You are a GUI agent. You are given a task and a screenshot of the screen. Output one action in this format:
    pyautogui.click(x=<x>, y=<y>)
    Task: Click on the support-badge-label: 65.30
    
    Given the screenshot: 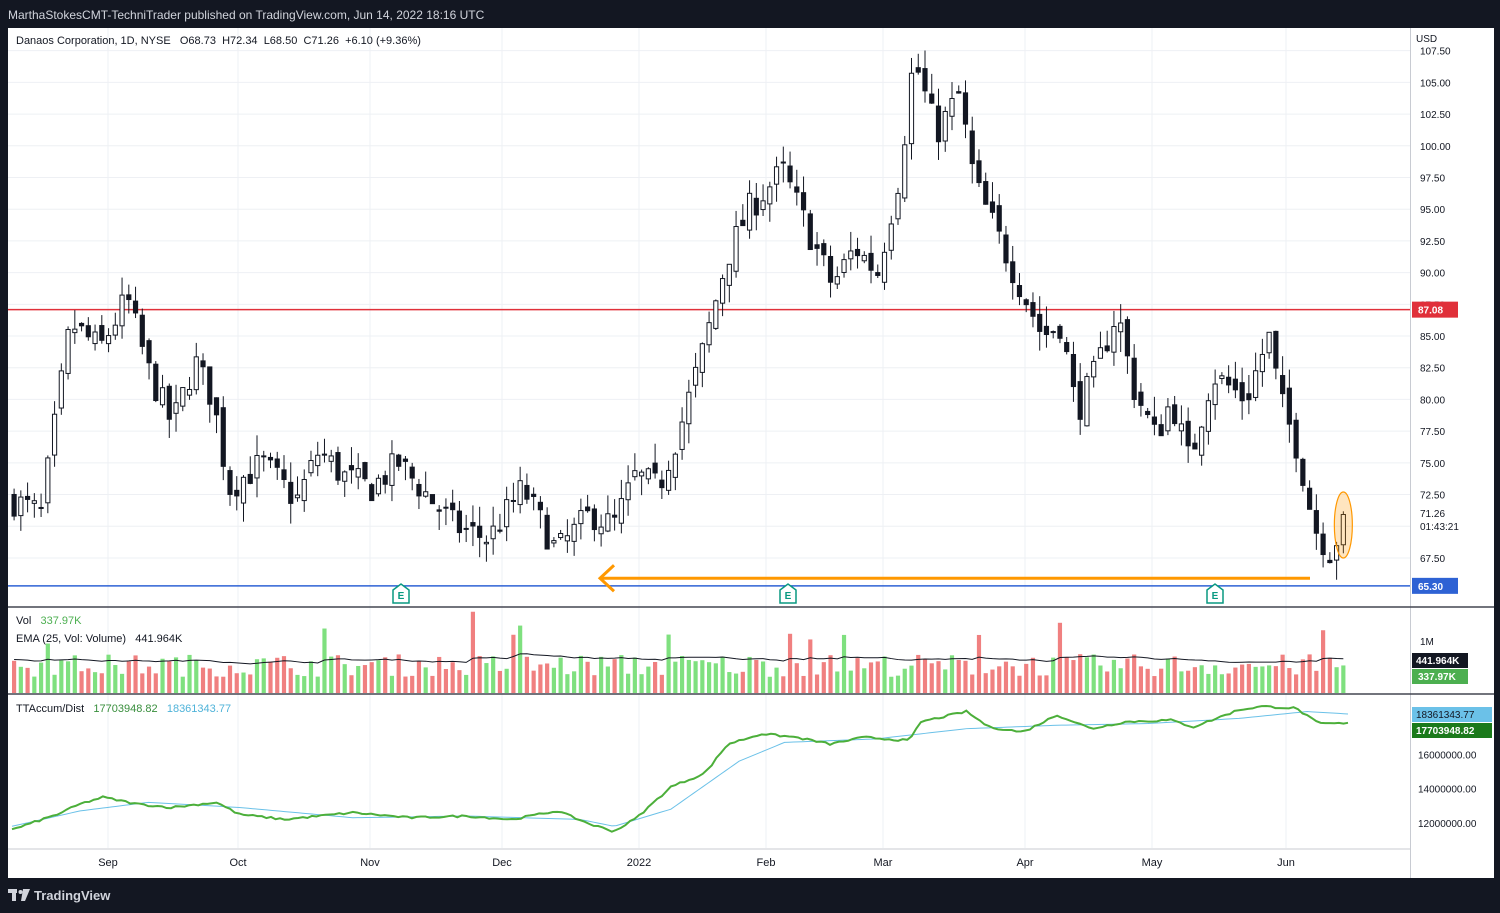 What is the action you would take?
    pyautogui.click(x=1430, y=587)
    